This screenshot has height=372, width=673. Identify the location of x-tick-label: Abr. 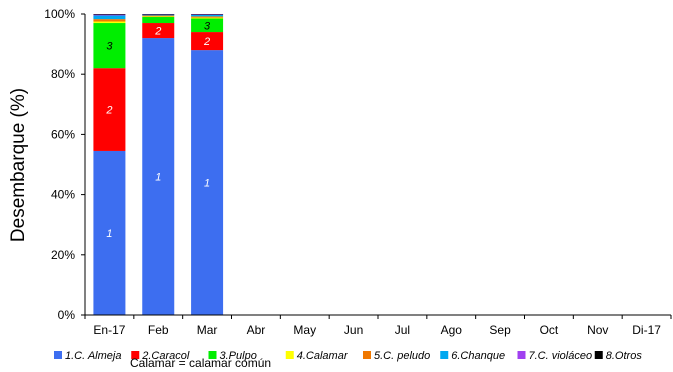
(256, 330).